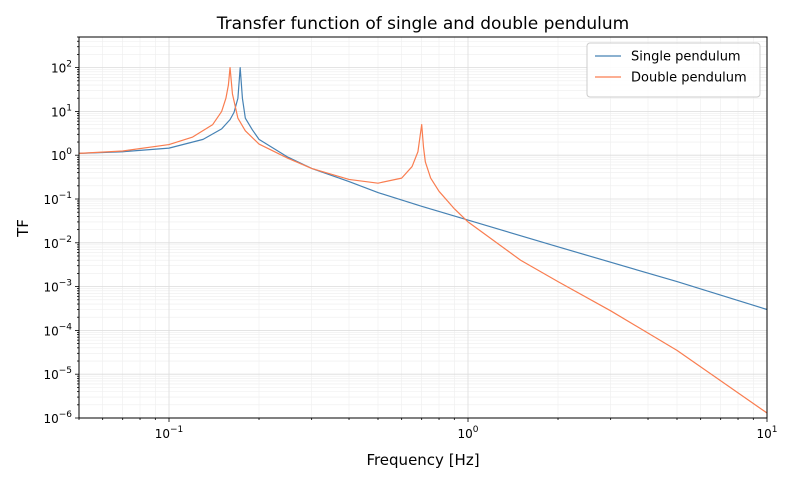 The height and width of the screenshot is (480, 794). Describe the element at coordinates (57, 287) in the screenshot. I see `y-tick-label: 10⁻³` at that location.